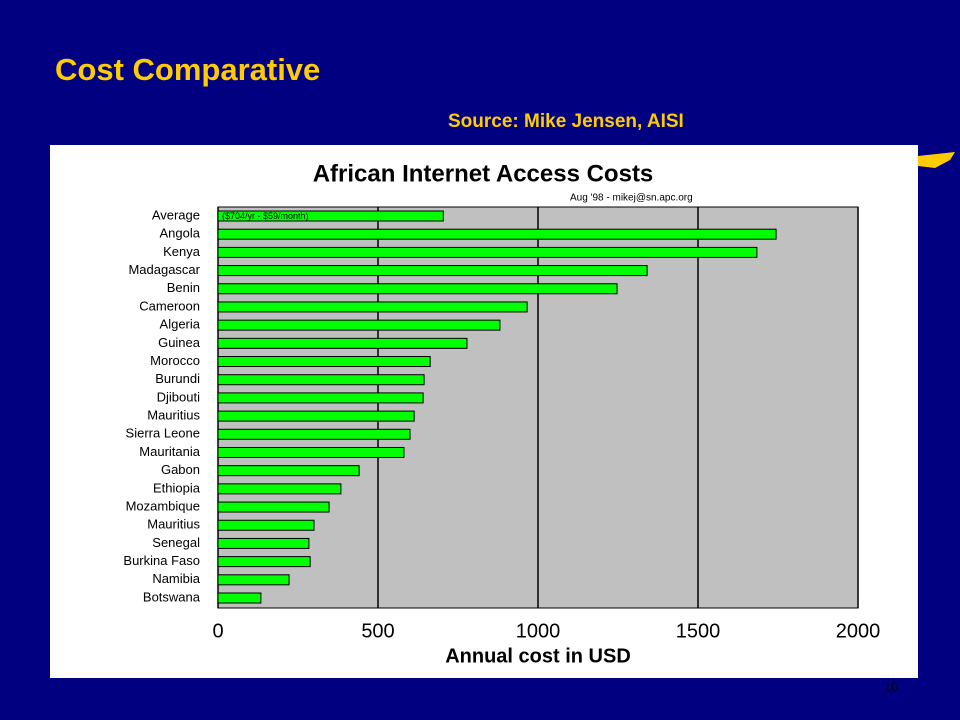 The width and height of the screenshot is (960, 720). Describe the element at coordinates (179, 342) in the screenshot. I see `y-tick-label: Guinea` at that location.